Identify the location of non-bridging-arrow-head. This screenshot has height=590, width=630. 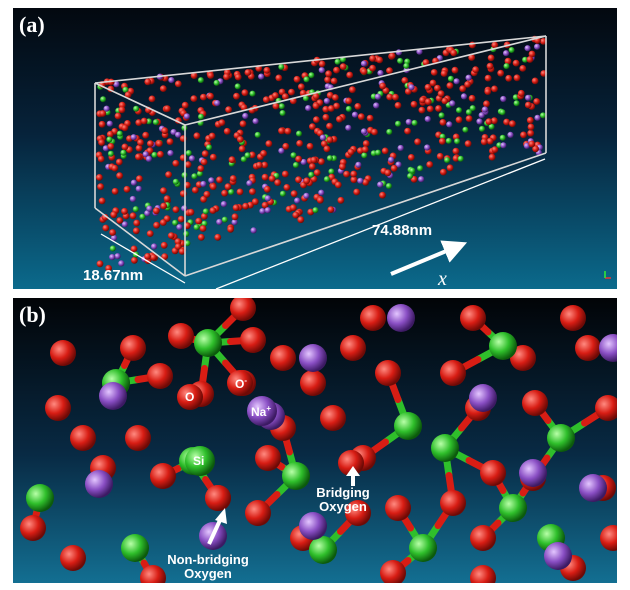
(221, 516).